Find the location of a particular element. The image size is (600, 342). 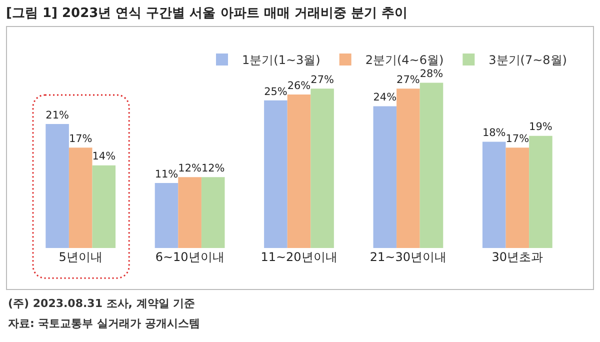

data-label: 18% is located at coordinates (494, 133).